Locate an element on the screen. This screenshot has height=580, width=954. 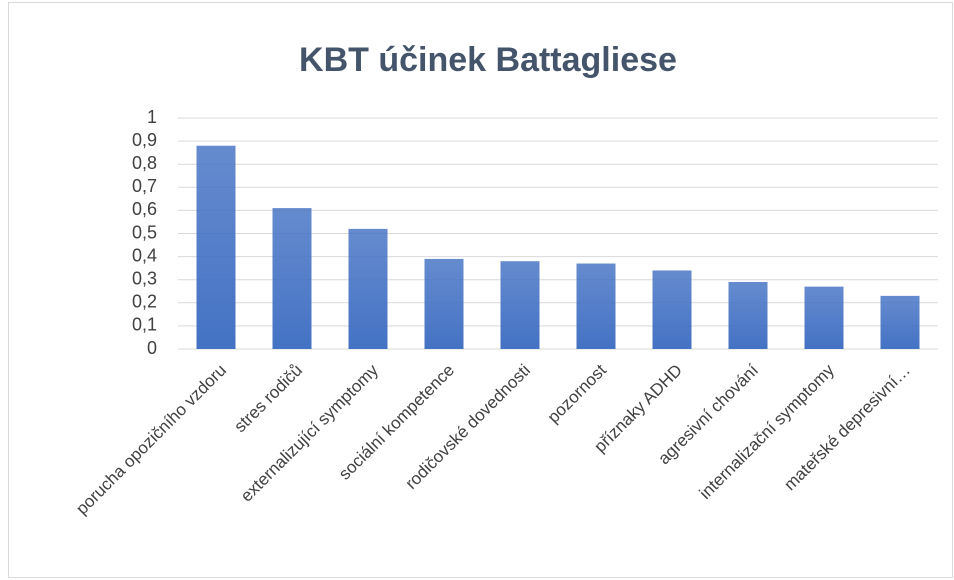
y-tick-label: 0,2 is located at coordinates (144, 302).